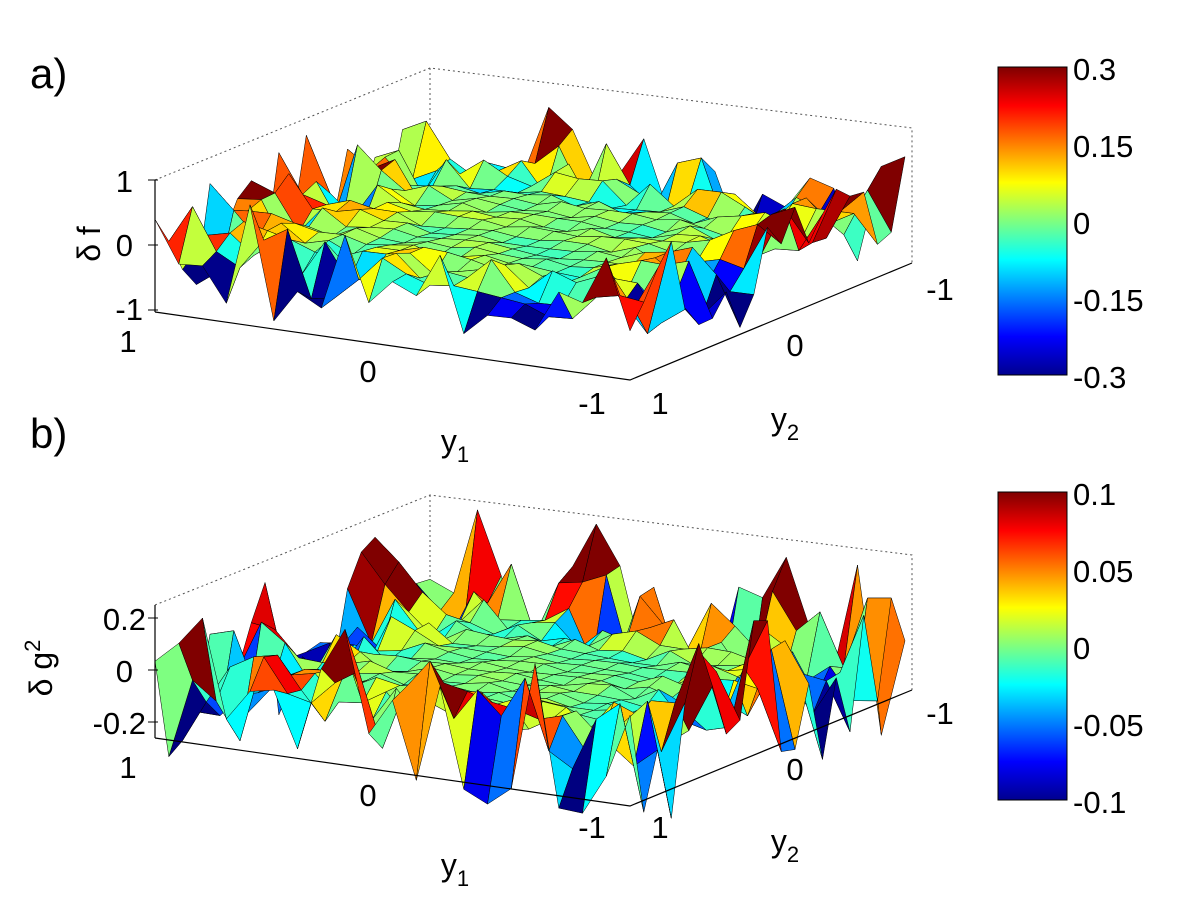 This screenshot has width=1200, height=900. What do you see at coordinates (1099, 377) in the screenshot?
I see `panel-a-cbar-tick-5: -0.3` at bounding box center [1099, 377].